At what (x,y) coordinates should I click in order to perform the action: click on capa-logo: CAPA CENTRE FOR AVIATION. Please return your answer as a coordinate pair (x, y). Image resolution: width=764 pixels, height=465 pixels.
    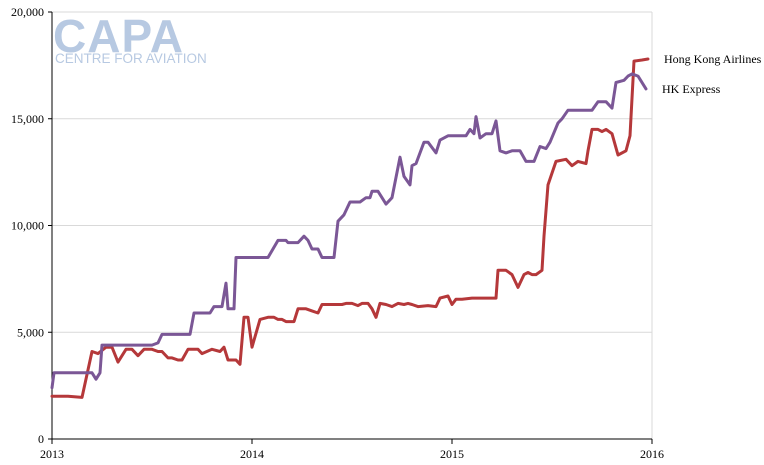
    Looking at the image, I should click on (130, 38).